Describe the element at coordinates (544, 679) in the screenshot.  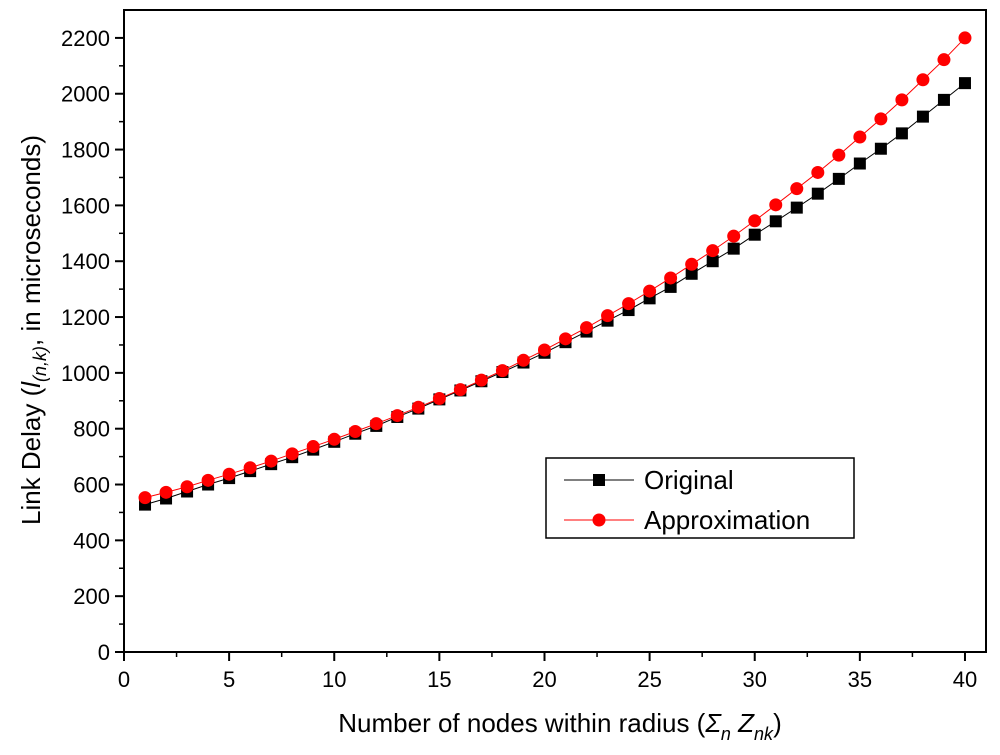
I see `x-tick-label: 20` at that location.